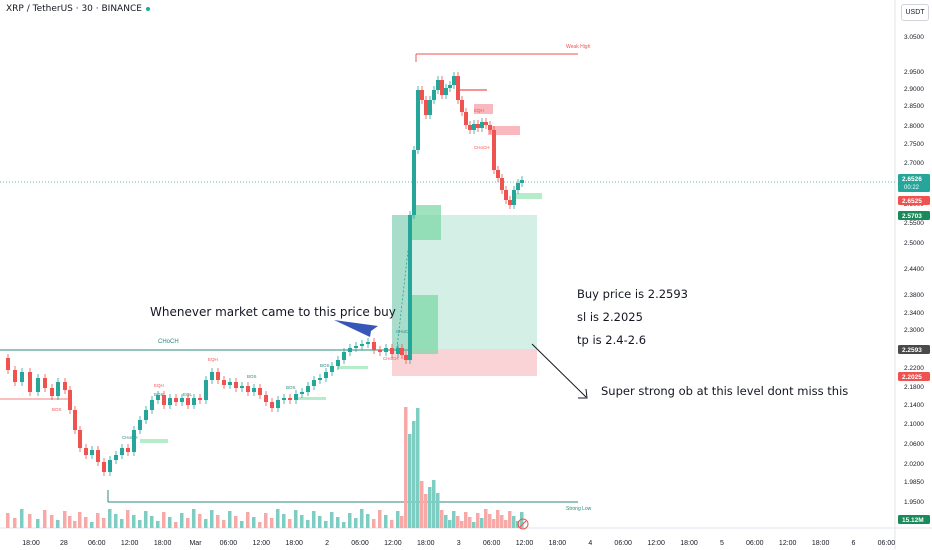  Describe the element at coordinates (854, 543) in the screenshot. I see `time-tick-label: 6` at that location.